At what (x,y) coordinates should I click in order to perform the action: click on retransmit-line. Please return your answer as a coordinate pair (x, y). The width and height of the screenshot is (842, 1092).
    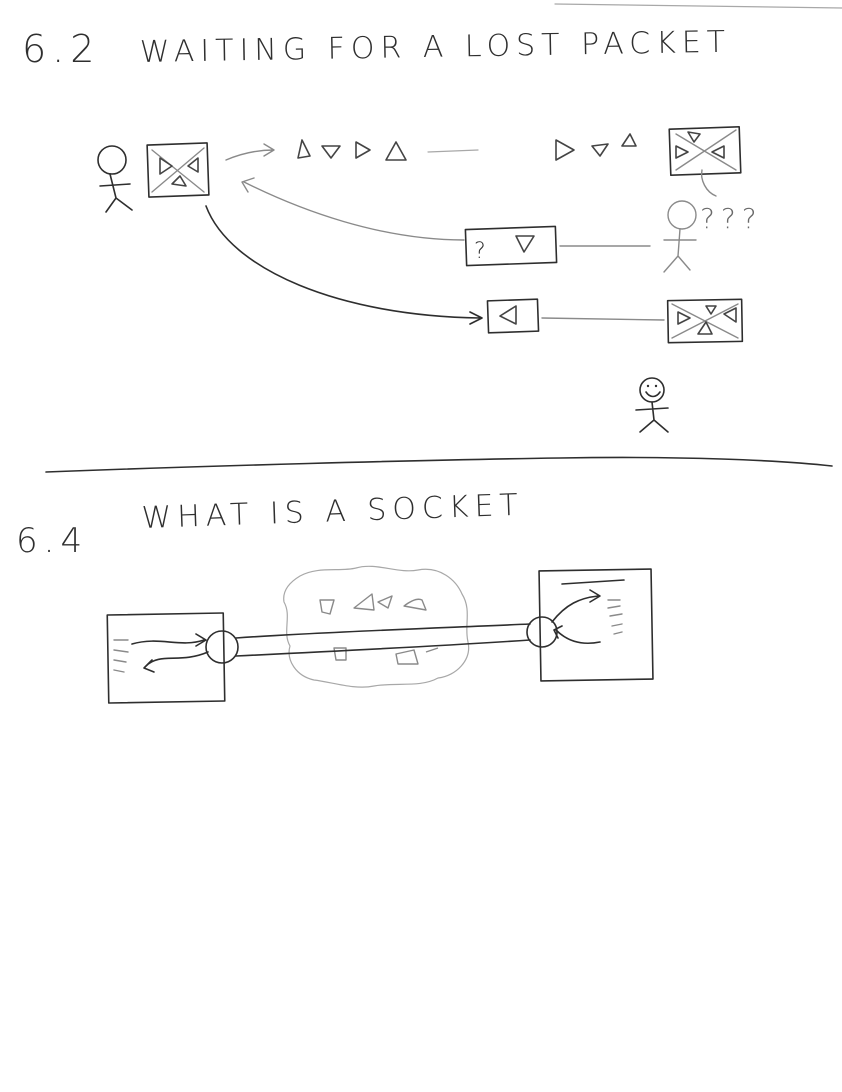
    Looking at the image, I should click on (603, 319).